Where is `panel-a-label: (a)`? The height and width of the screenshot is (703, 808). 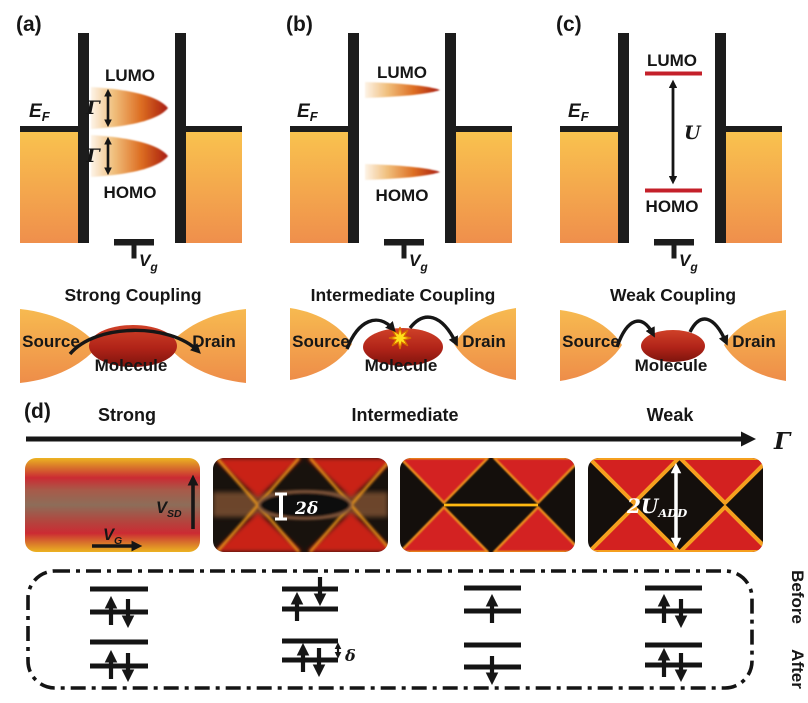 panel-a-label: (a) is located at coordinates (29, 24).